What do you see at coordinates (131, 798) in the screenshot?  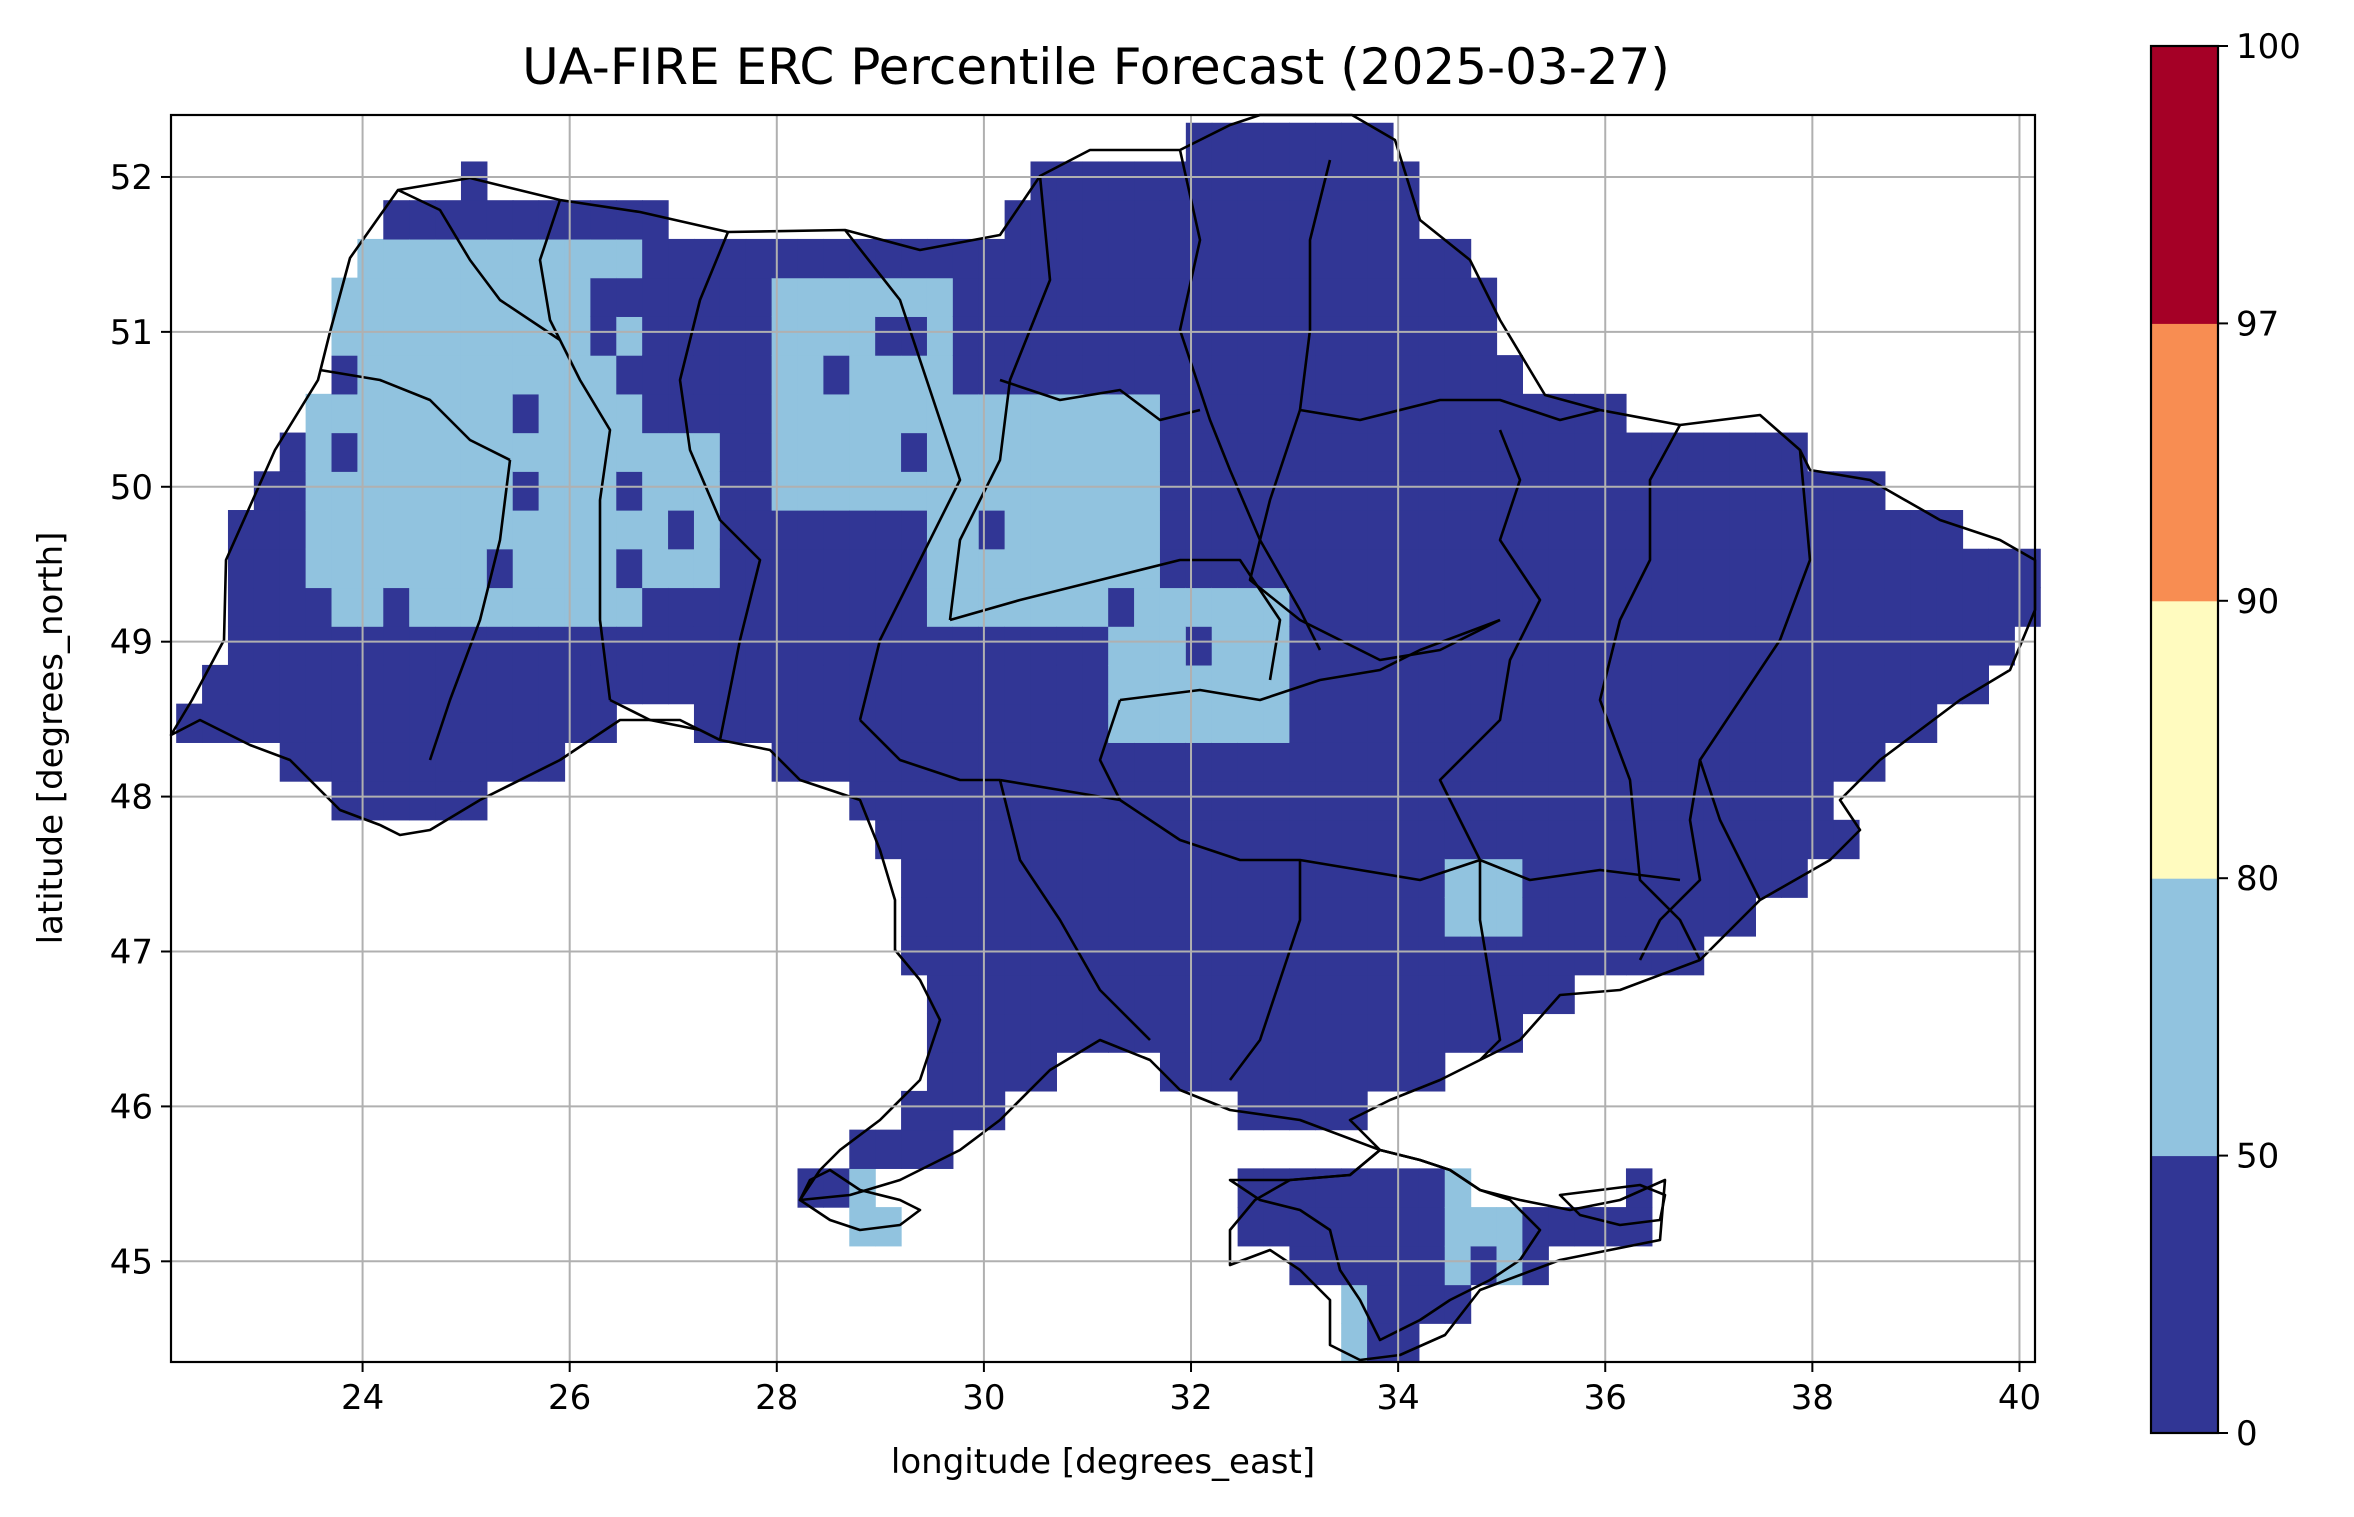 I see `y-tick-label: 48` at bounding box center [131, 798].